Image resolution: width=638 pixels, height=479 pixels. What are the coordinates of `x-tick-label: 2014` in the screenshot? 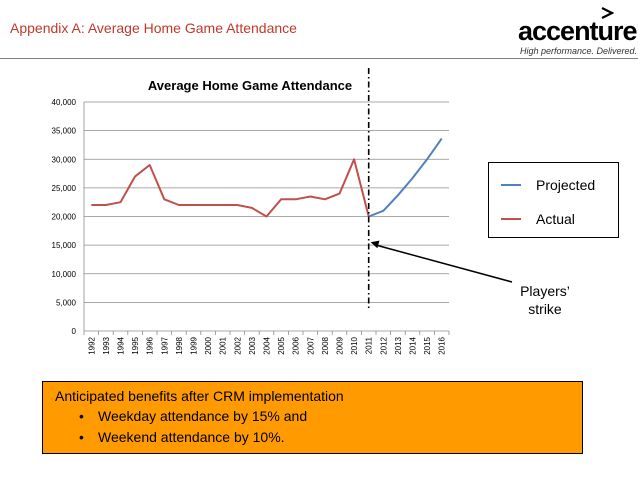 It's located at (413, 345).